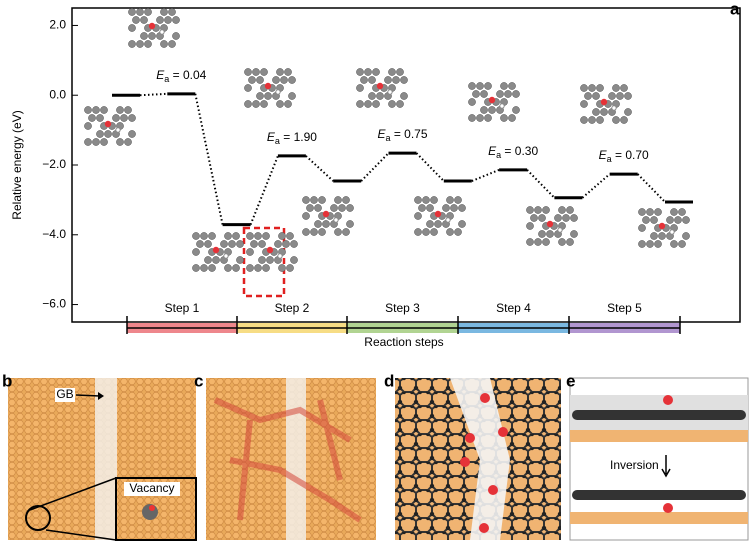 The width and height of the screenshot is (749, 549). Describe the element at coordinates (513, 152) in the screenshot. I see `barrier-label: Ea = 0.30` at that location.